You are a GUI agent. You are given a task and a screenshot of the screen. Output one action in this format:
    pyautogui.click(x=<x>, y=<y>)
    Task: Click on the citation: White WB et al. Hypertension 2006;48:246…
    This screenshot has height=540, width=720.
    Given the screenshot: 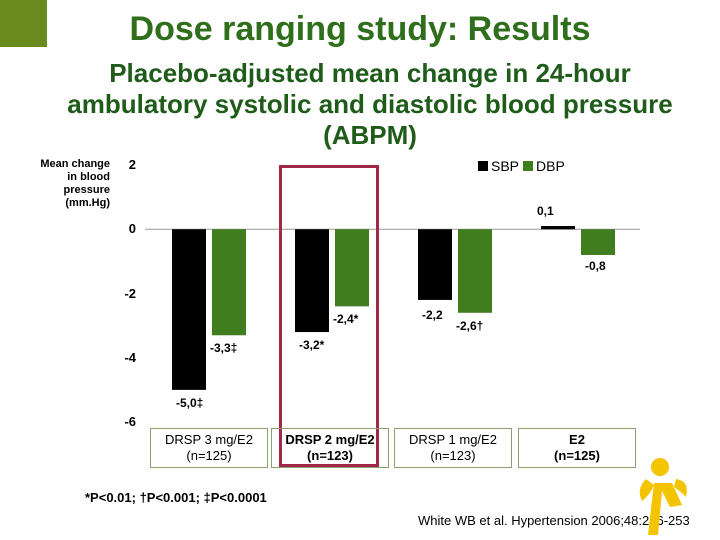 What is the action you would take?
    pyautogui.click(x=554, y=520)
    